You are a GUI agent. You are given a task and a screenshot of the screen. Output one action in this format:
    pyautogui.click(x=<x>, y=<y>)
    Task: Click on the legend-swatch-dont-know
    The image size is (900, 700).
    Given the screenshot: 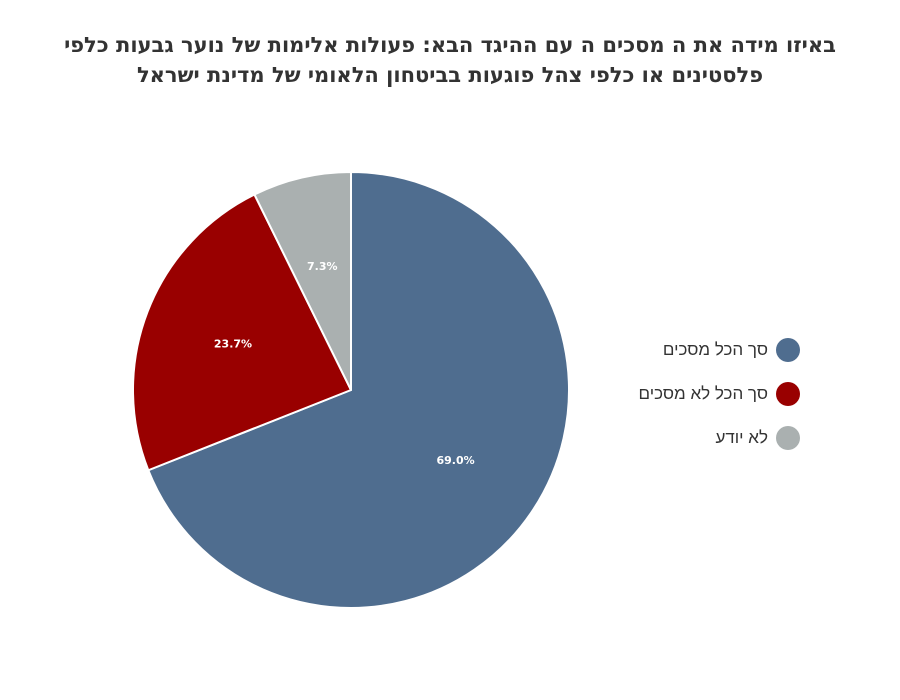 What is the action you would take?
    pyautogui.click(x=788, y=438)
    